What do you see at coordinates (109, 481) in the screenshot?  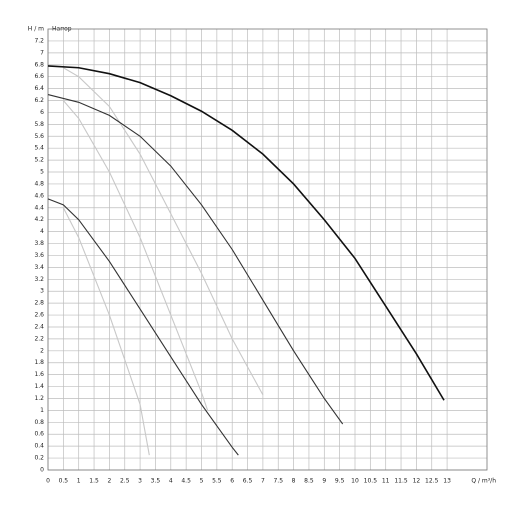 I see `x-tick-label: 2` at bounding box center [109, 481].